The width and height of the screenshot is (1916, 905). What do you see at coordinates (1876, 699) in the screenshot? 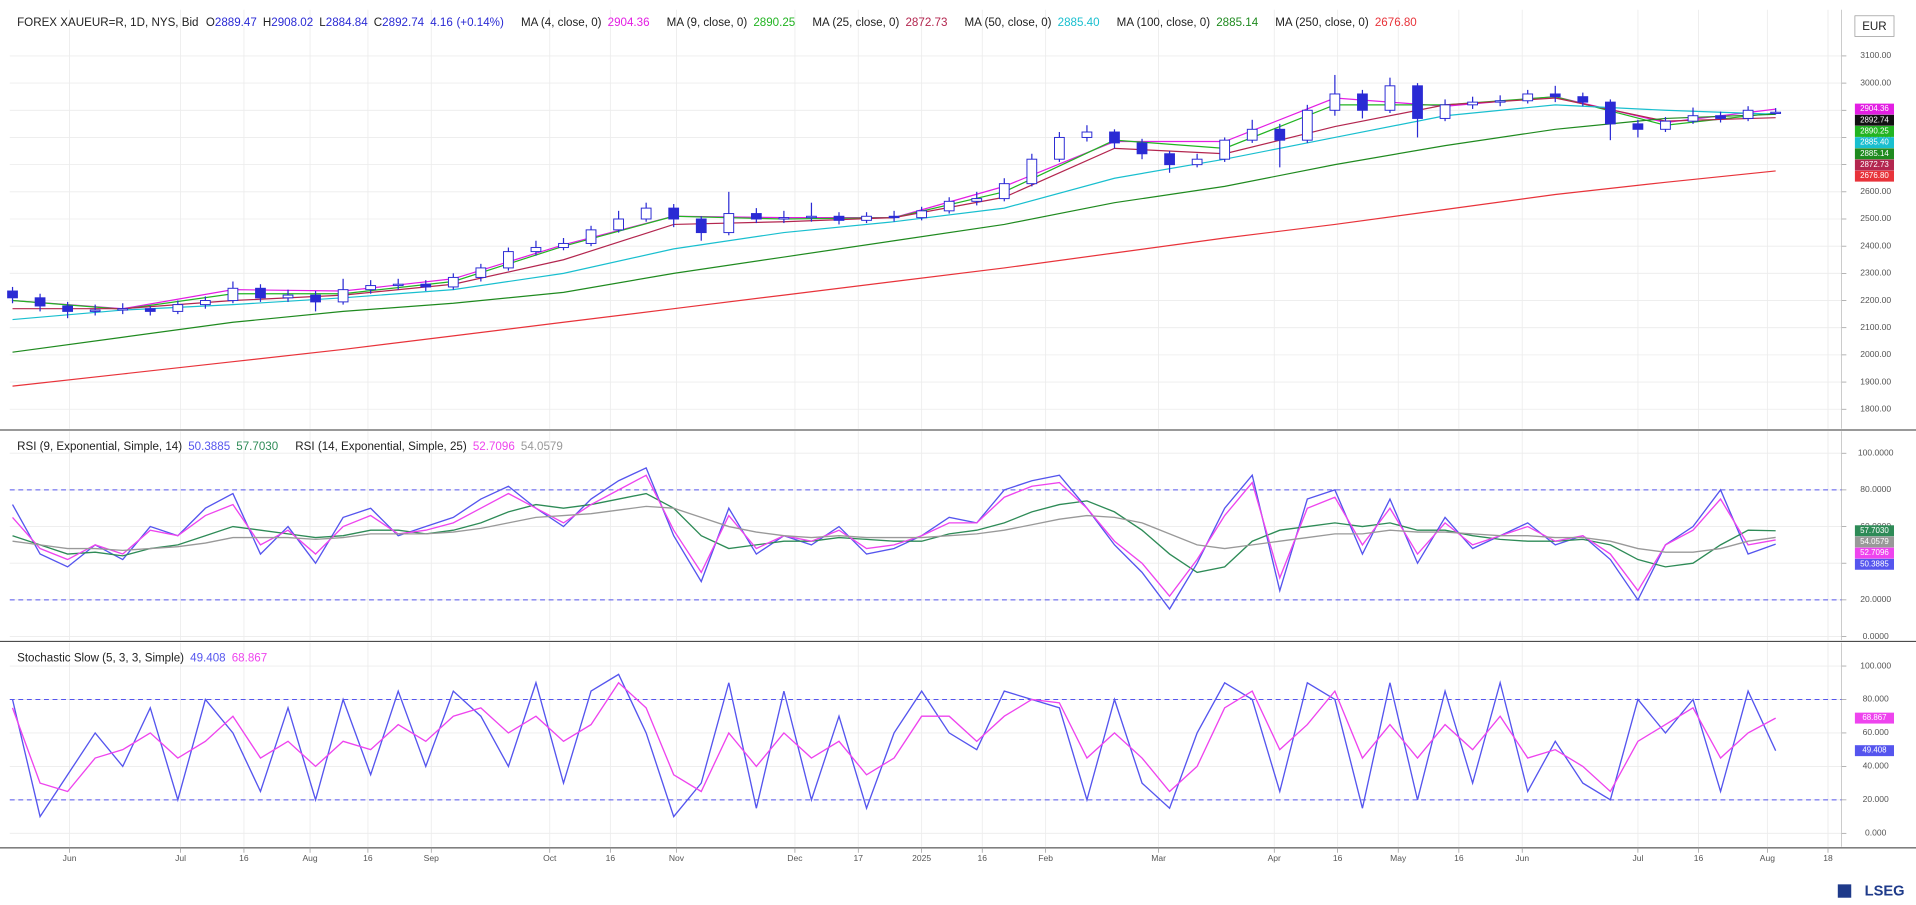
I see `y-tick-label: 80.000` at bounding box center [1876, 699].